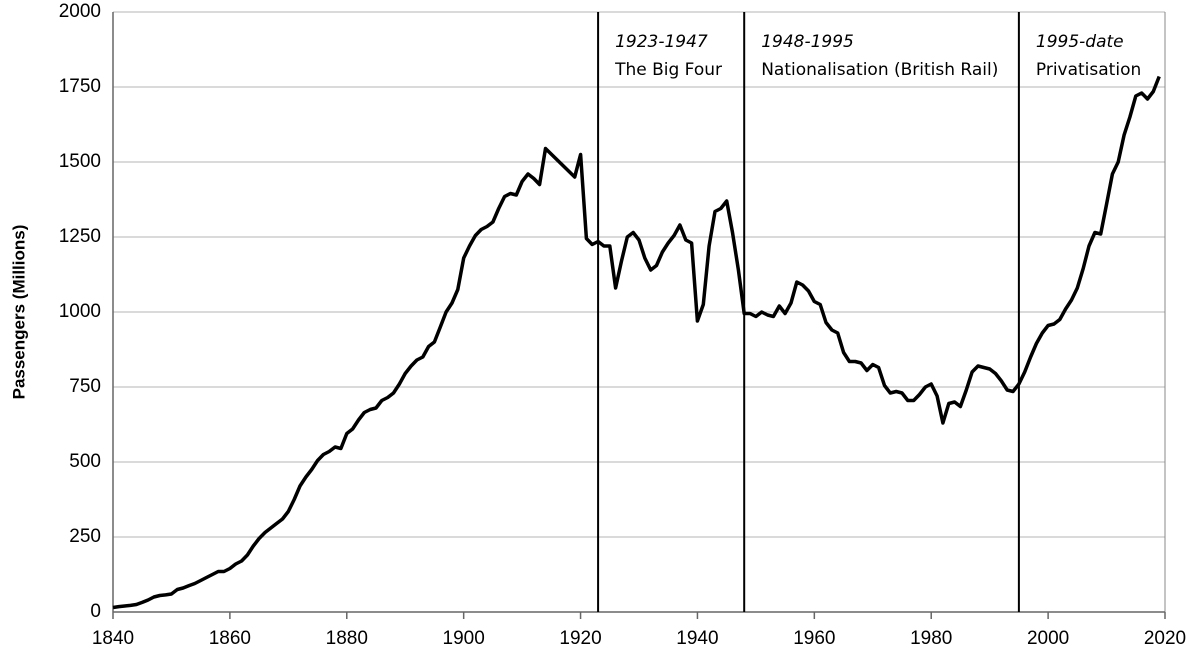 The image size is (1200, 656). Describe the element at coordinates (230, 638) in the screenshot. I see `x-tick-label: 1860` at that location.